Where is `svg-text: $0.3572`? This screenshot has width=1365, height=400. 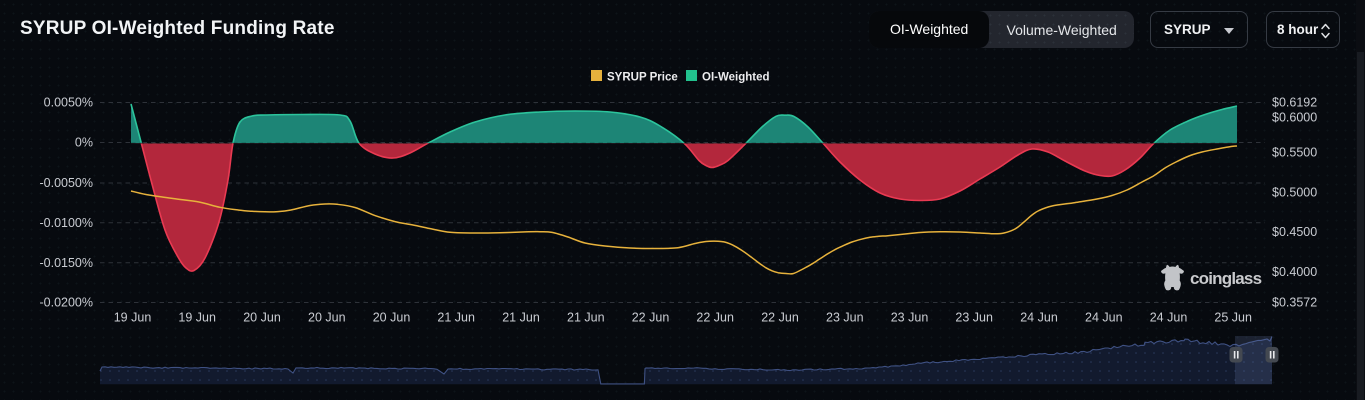 svg-text: $0.3572 is located at coordinates (1294, 303).